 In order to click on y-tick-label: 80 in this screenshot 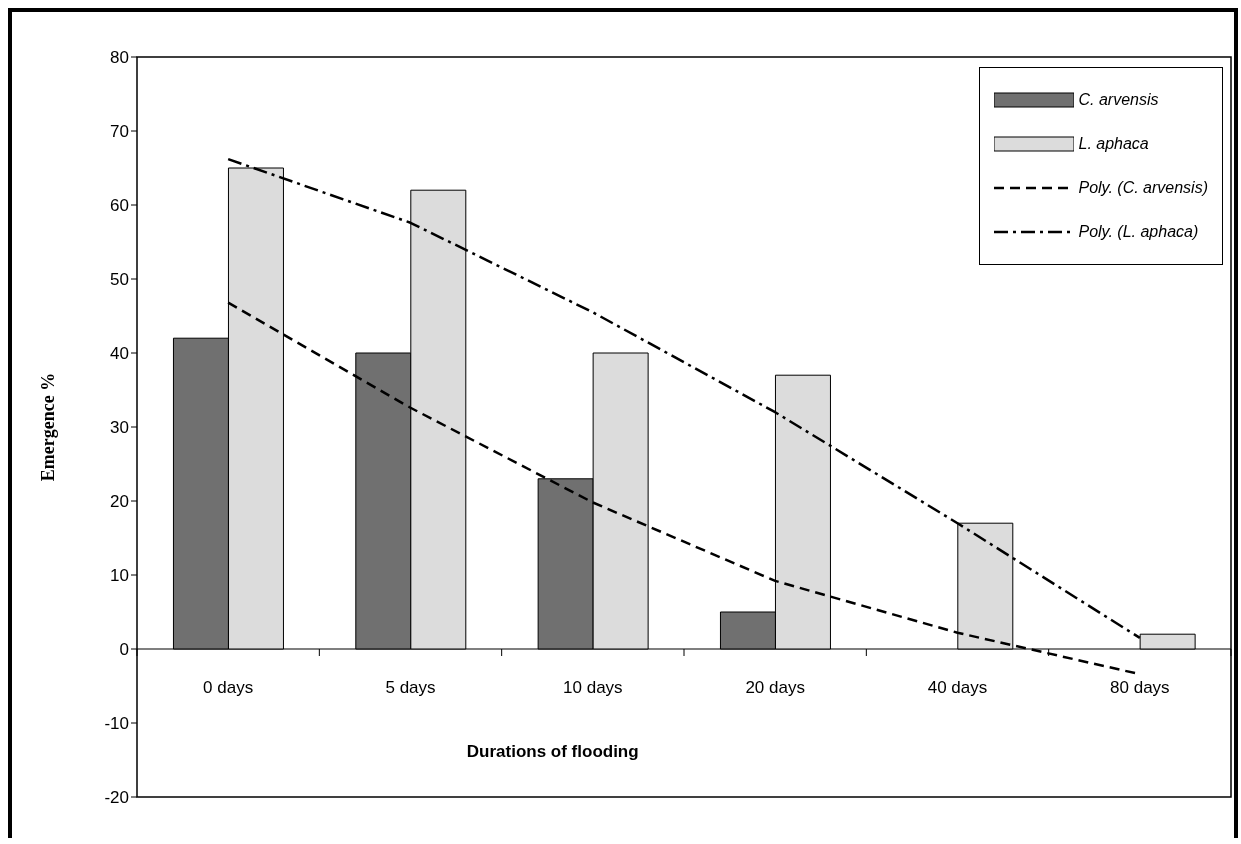, I will do `click(119, 58)`.